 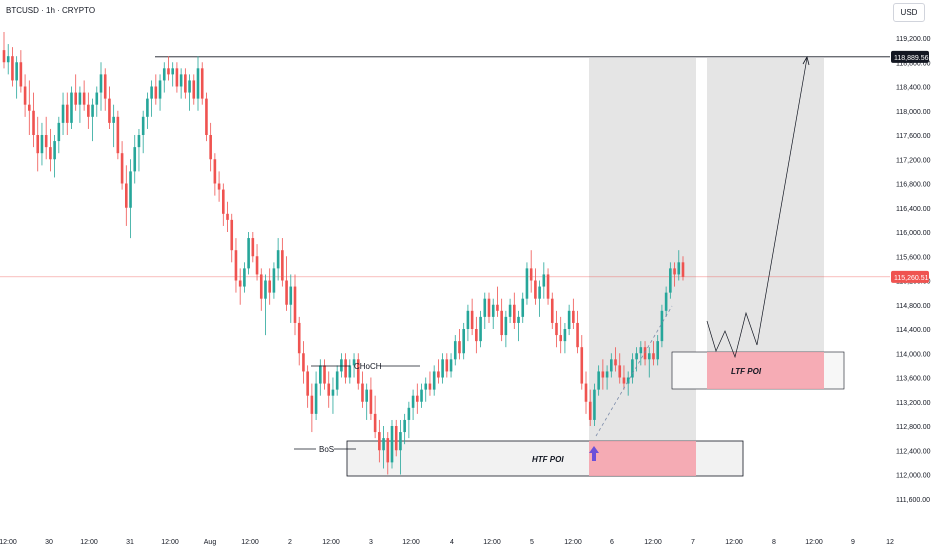 What do you see at coordinates (913, 185) in the screenshot?
I see `price-tick-label: 116,800.00` at bounding box center [913, 185].